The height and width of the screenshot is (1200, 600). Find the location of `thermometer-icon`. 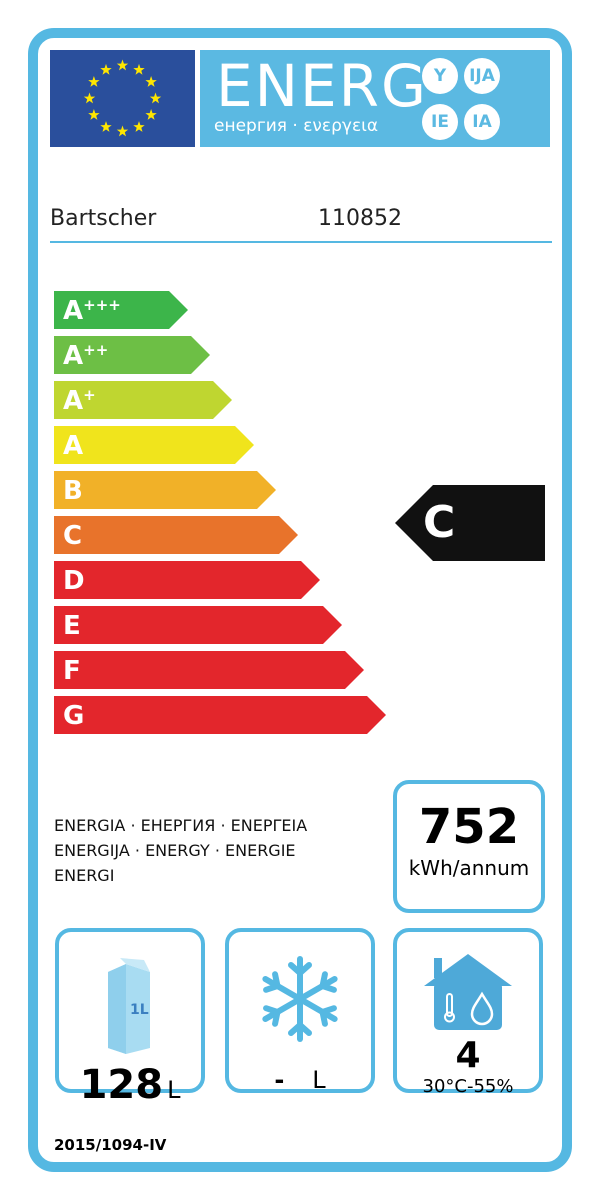

thermometer-icon is located at coordinates (449, 1005).